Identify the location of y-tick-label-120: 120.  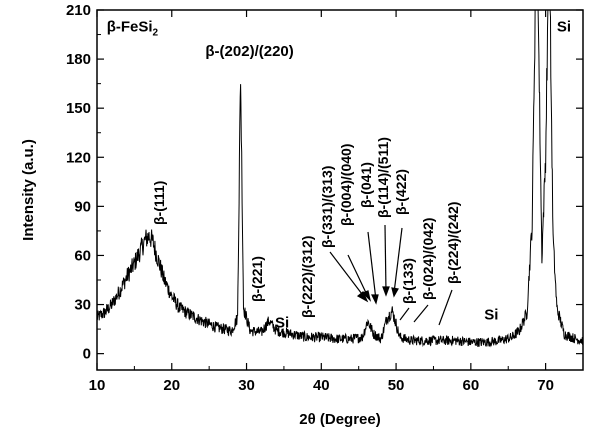
(78, 157).